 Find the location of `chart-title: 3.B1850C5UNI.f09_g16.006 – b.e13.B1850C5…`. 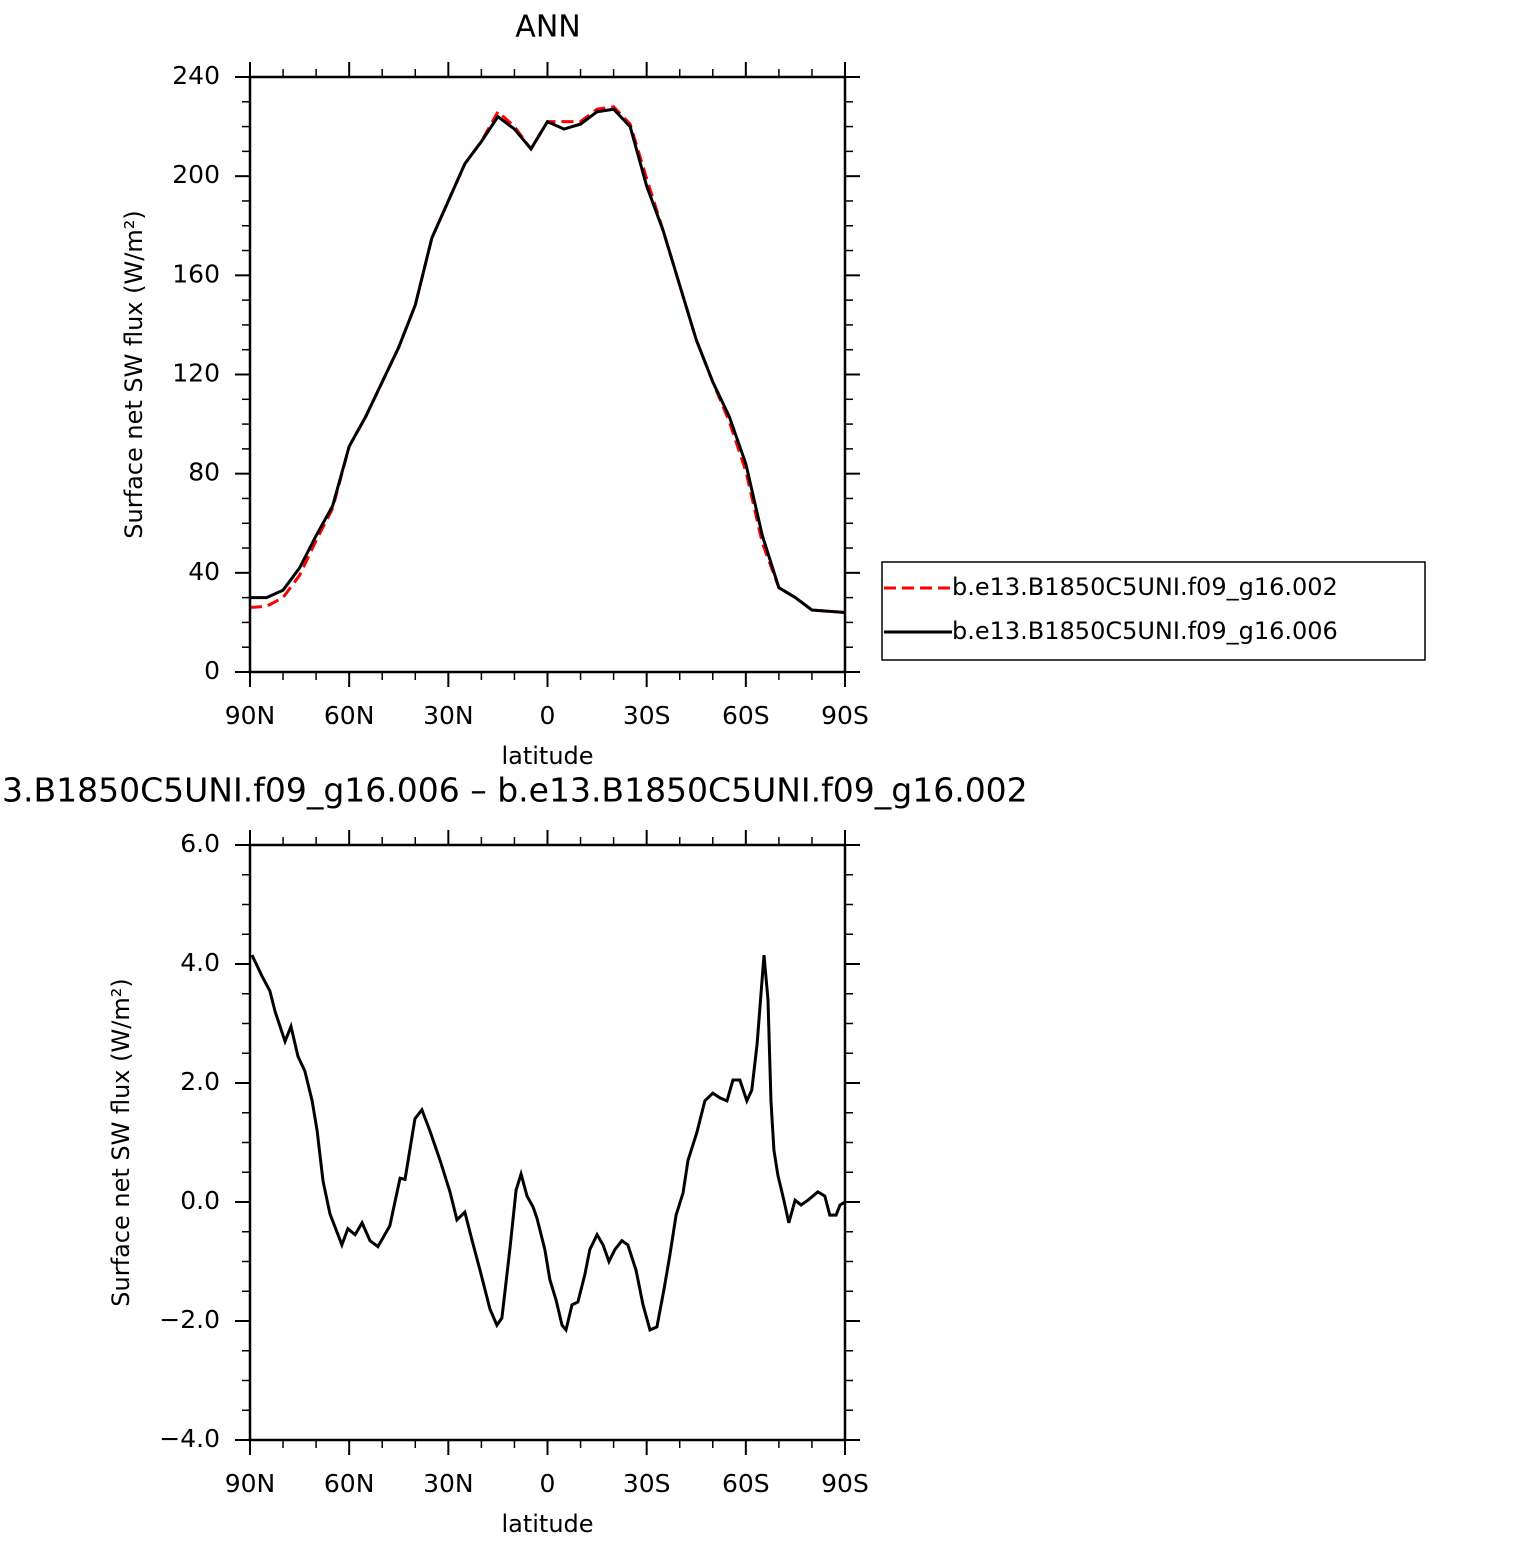

chart-title: 3.B1850C5UNI.f09_g16.006 – b.e13.B1850C5… is located at coordinates (515, 790).